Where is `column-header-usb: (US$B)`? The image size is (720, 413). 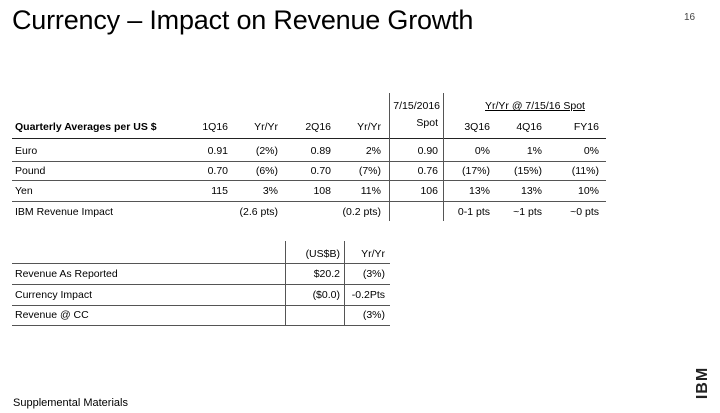
column-header-usb: (US$B) is located at coordinates (322, 254).